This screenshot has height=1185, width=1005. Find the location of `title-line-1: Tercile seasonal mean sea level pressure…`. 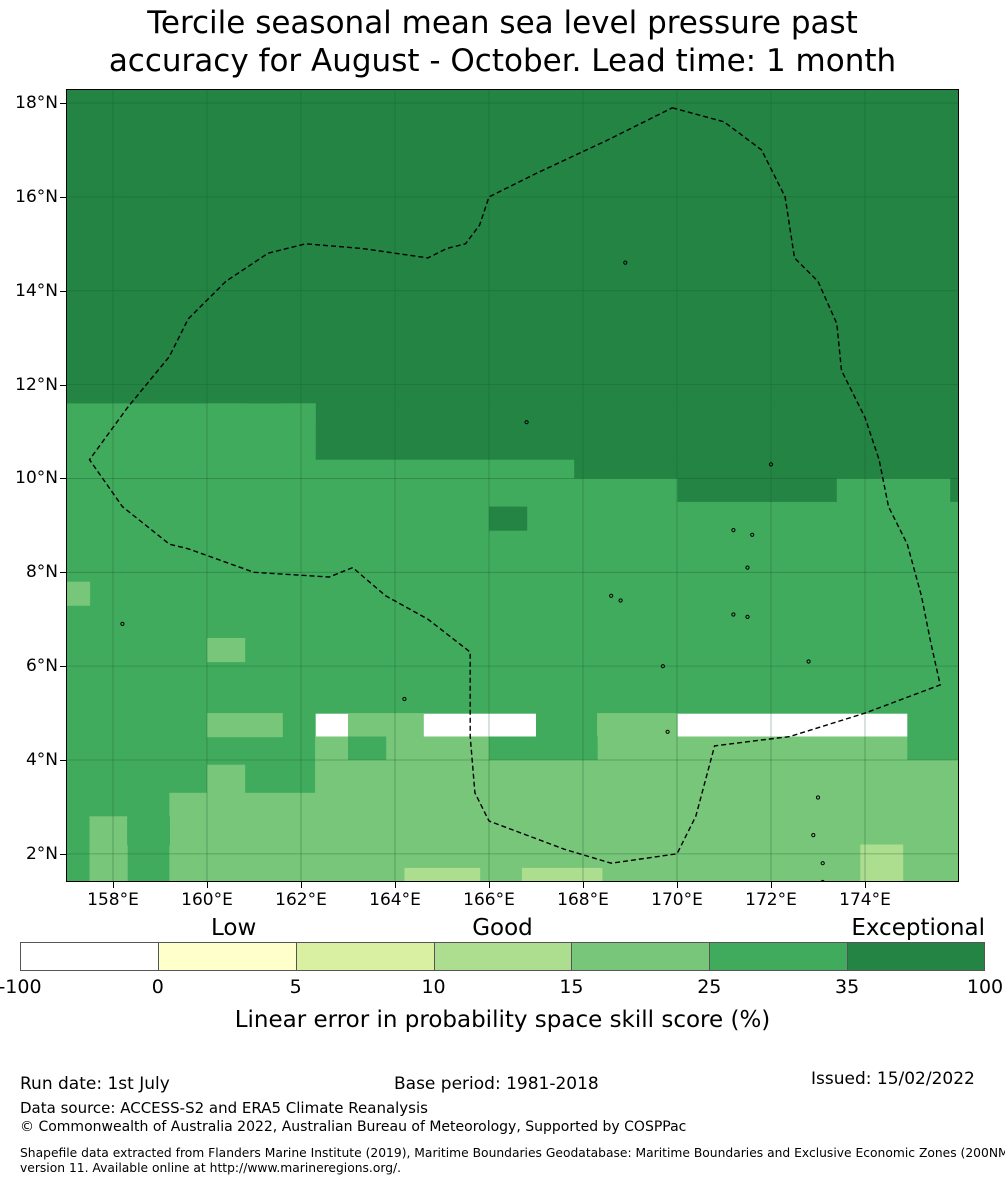

title-line-1: Tercile seasonal mean sea level pressure… is located at coordinates (502, 23).